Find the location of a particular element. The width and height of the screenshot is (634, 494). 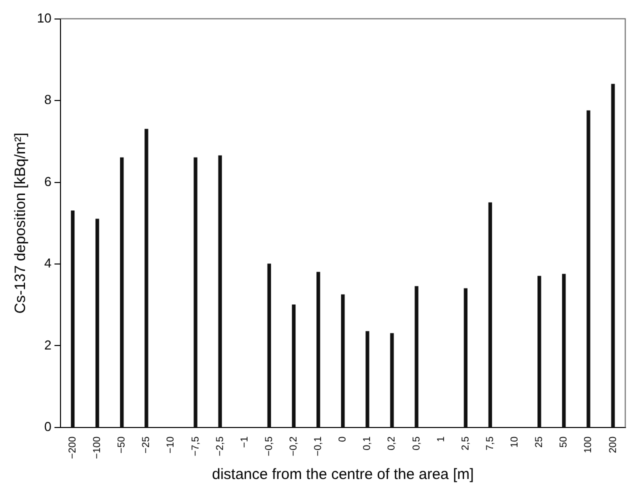

x-tick-label: 0 is located at coordinates (343, 439).